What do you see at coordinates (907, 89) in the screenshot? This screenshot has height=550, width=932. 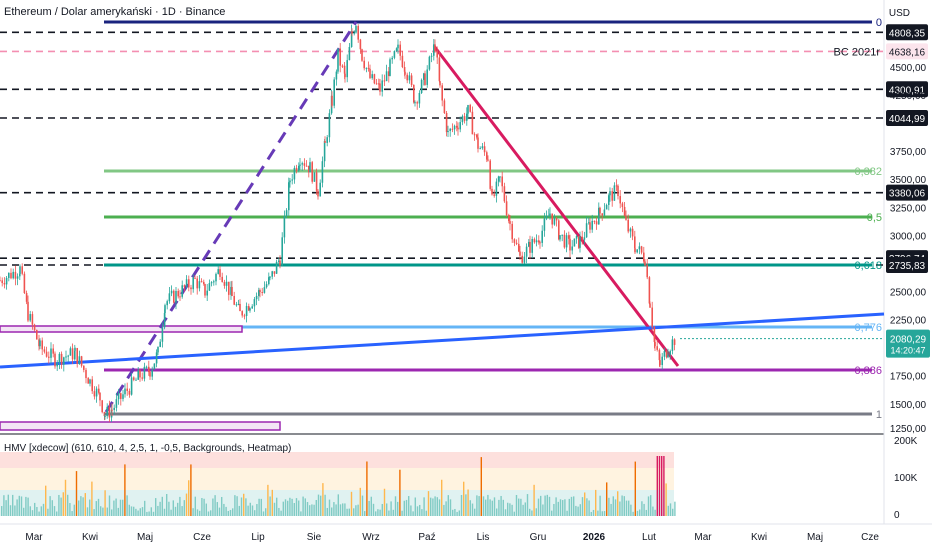 I see `level-badge` at bounding box center [907, 89].